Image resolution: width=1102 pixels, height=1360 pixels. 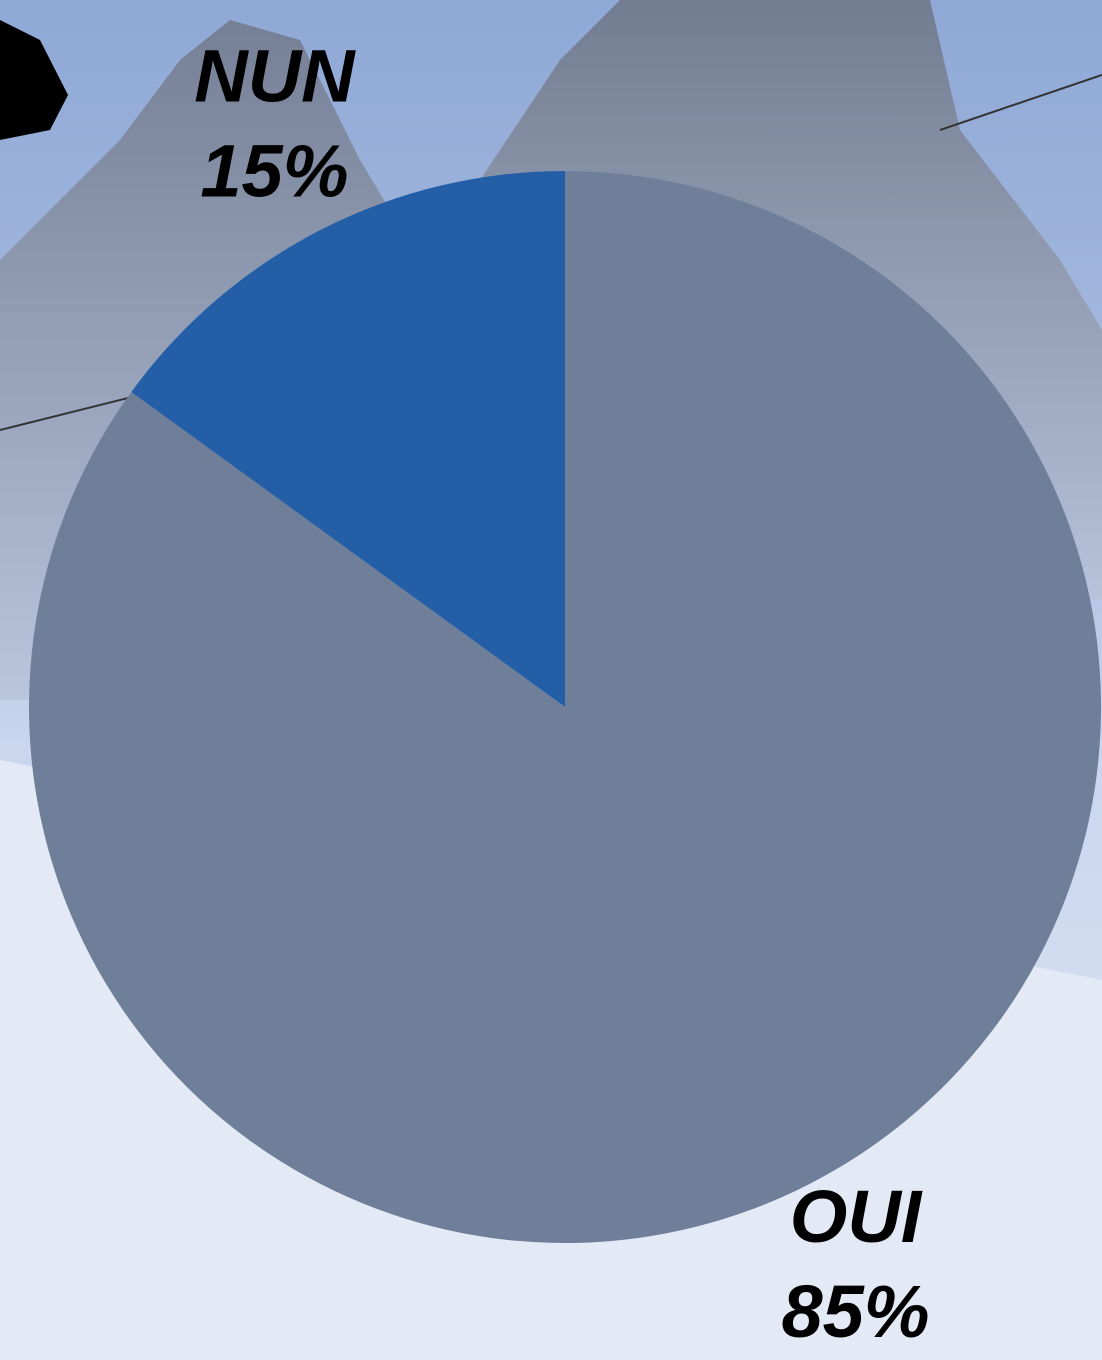 What do you see at coordinates (274, 170) in the screenshot?
I see `value-label: 15%` at bounding box center [274, 170].